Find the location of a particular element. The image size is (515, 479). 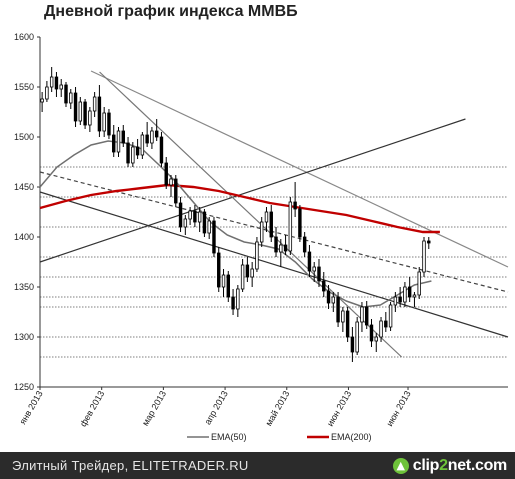

brand-part-2: 2 is located at coordinates (443, 465).